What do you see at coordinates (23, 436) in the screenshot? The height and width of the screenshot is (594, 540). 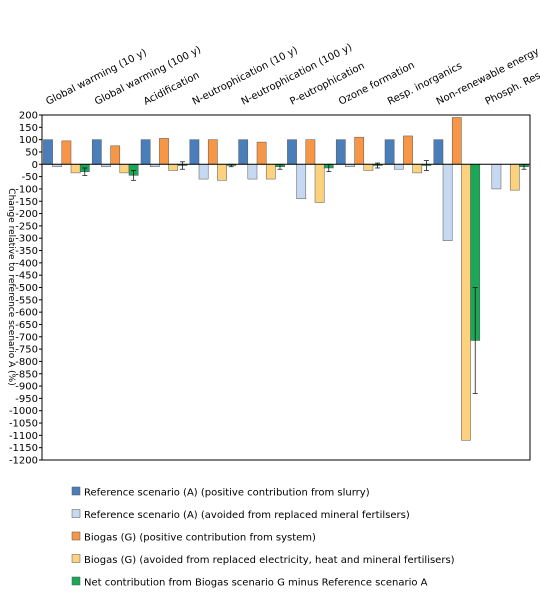 I see `y-tick-label: -1100` at bounding box center [23, 436].